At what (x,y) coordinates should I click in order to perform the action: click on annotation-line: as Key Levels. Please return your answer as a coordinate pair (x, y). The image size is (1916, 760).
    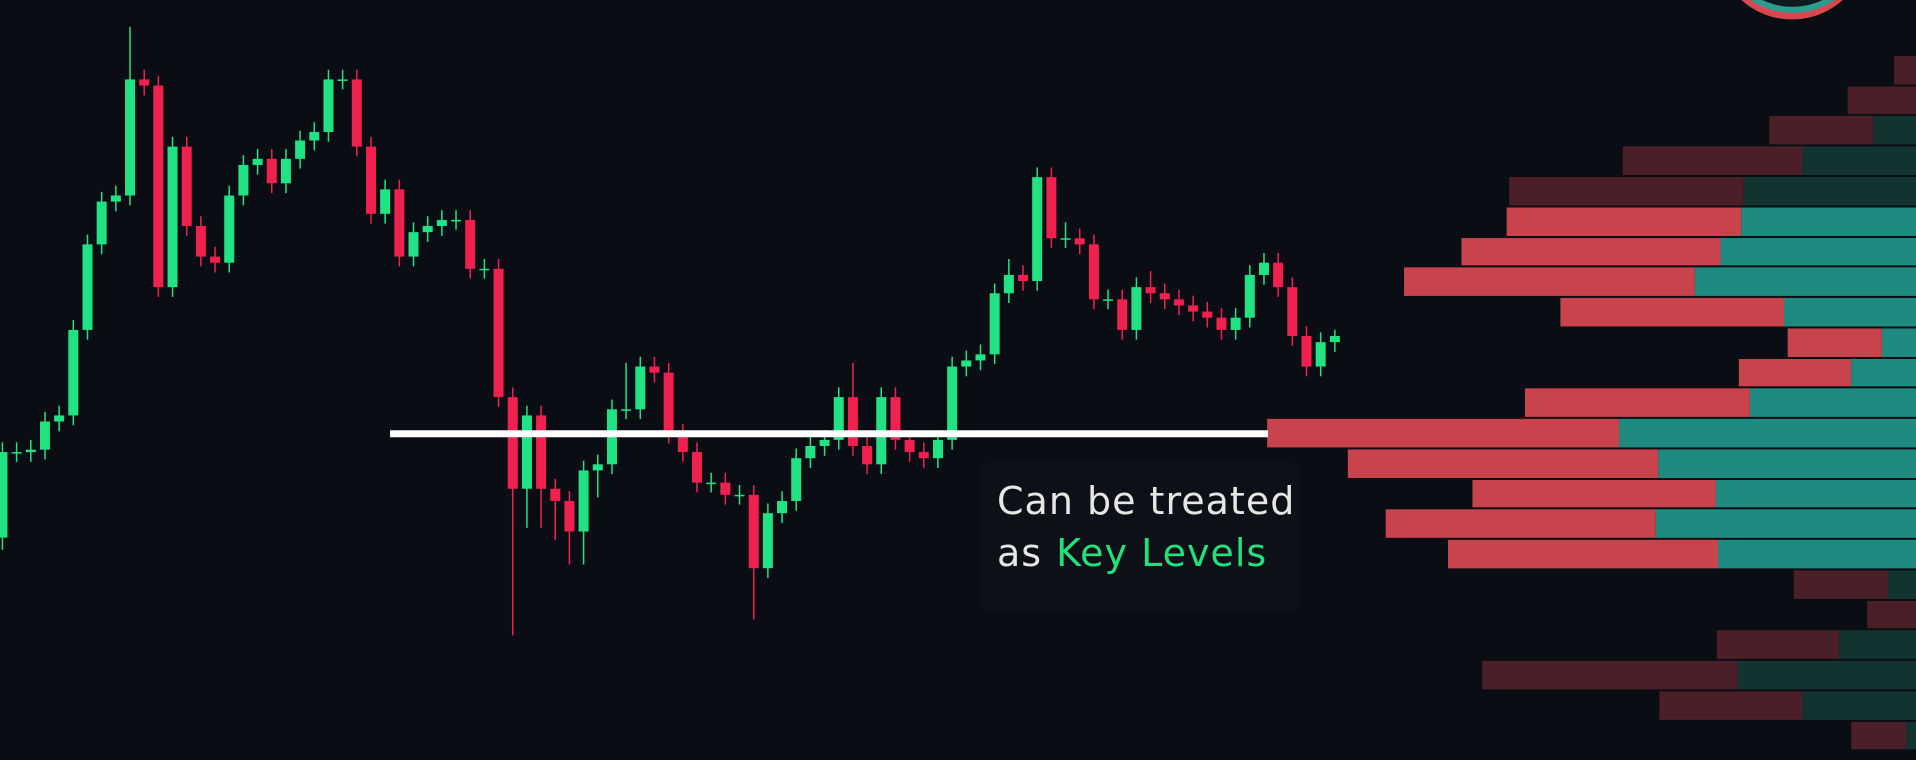
    Looking at the image, I should click on (1132, 553).